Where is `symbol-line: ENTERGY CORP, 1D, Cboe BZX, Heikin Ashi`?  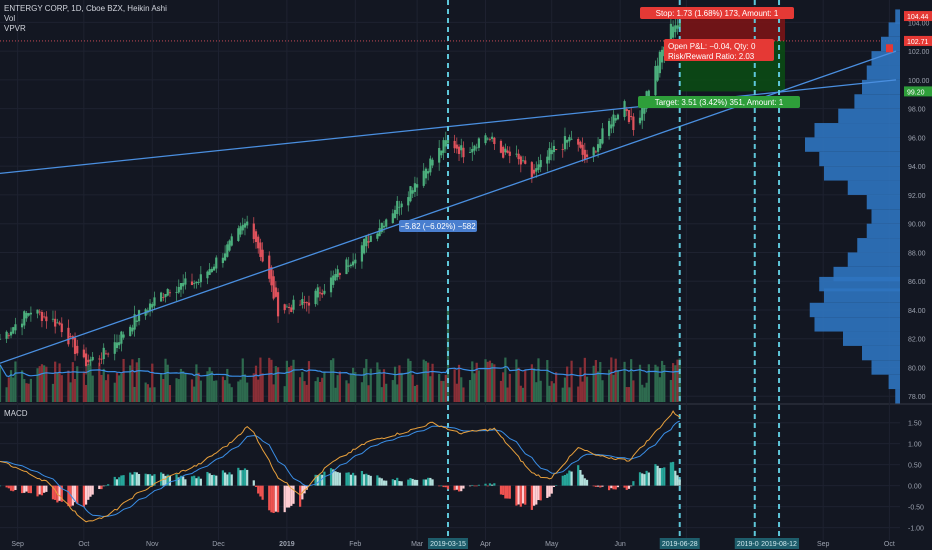 symbol-line: ENTERGY CORP, 1D, Cboe BZX, Heikin Ashi is located at coordinates (85, 8).